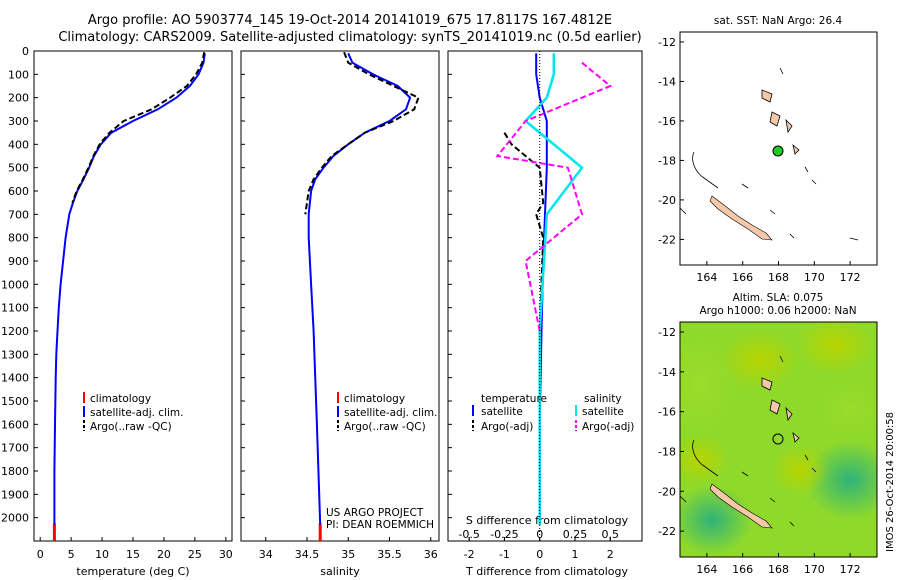 The height and width of the screenshot is (580, 900). I want to click on t-difference-x-label: T difference from climatology, so click(546, 571).